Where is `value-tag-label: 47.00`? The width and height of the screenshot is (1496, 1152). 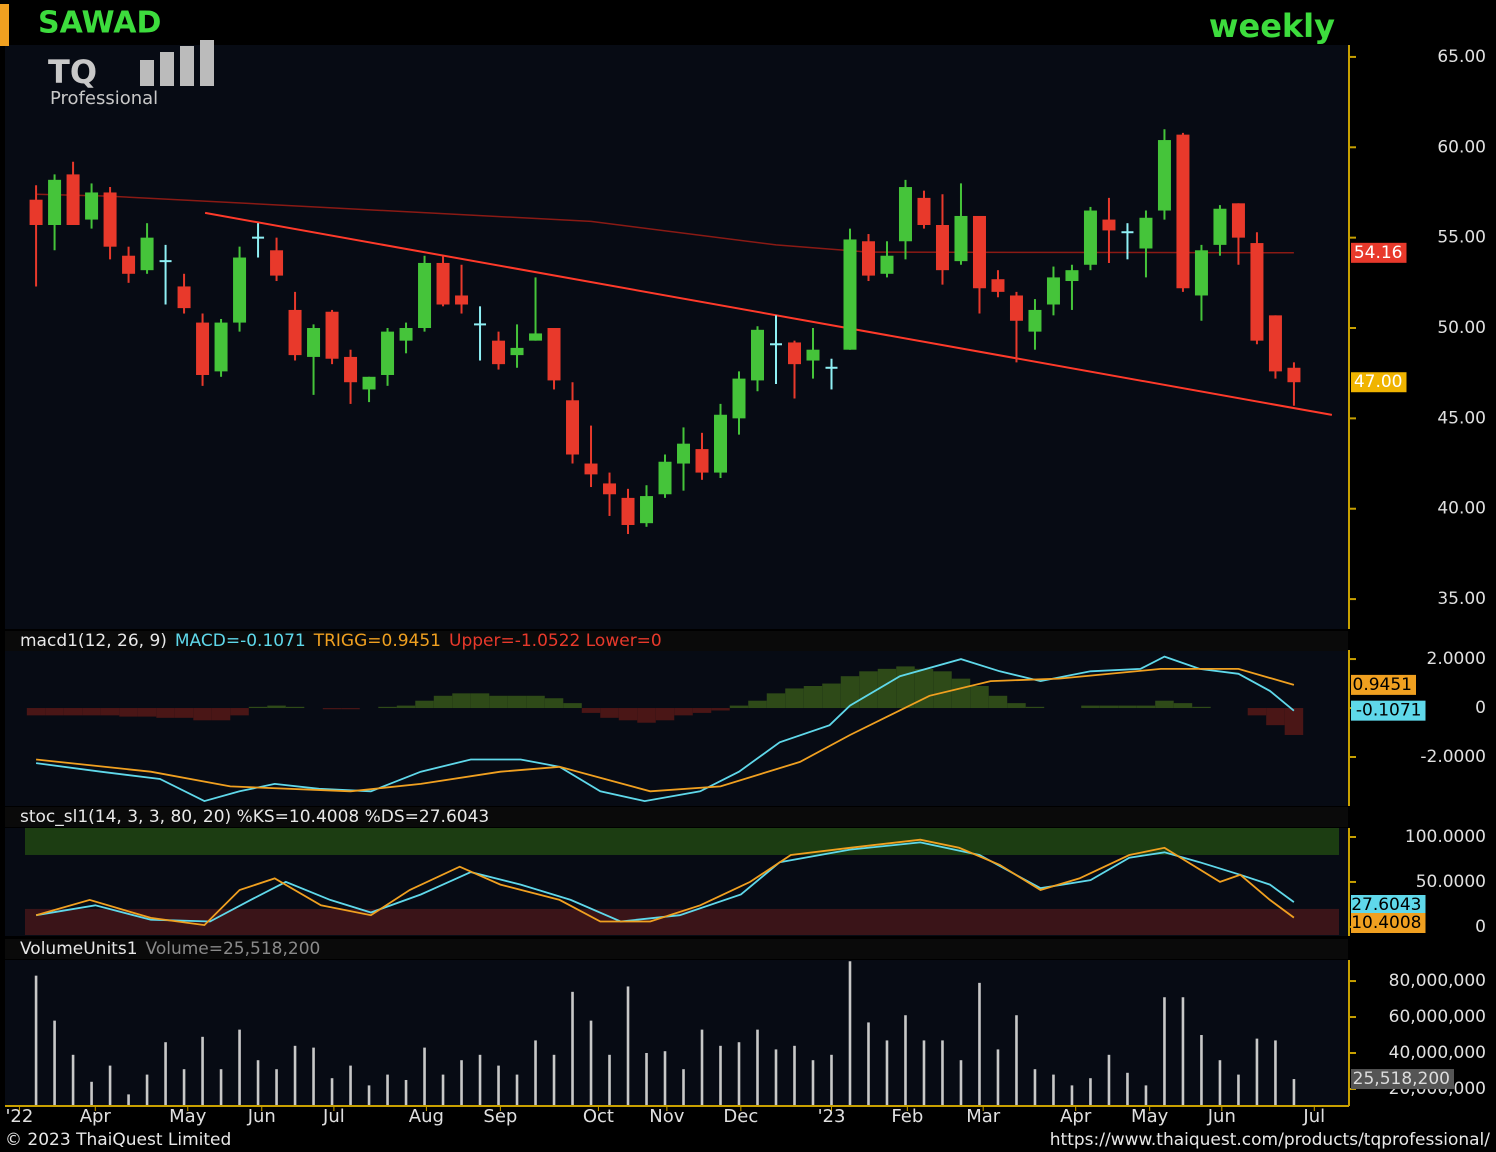 value-tag-label: 47.00 is located at coordinates (1378, 382).